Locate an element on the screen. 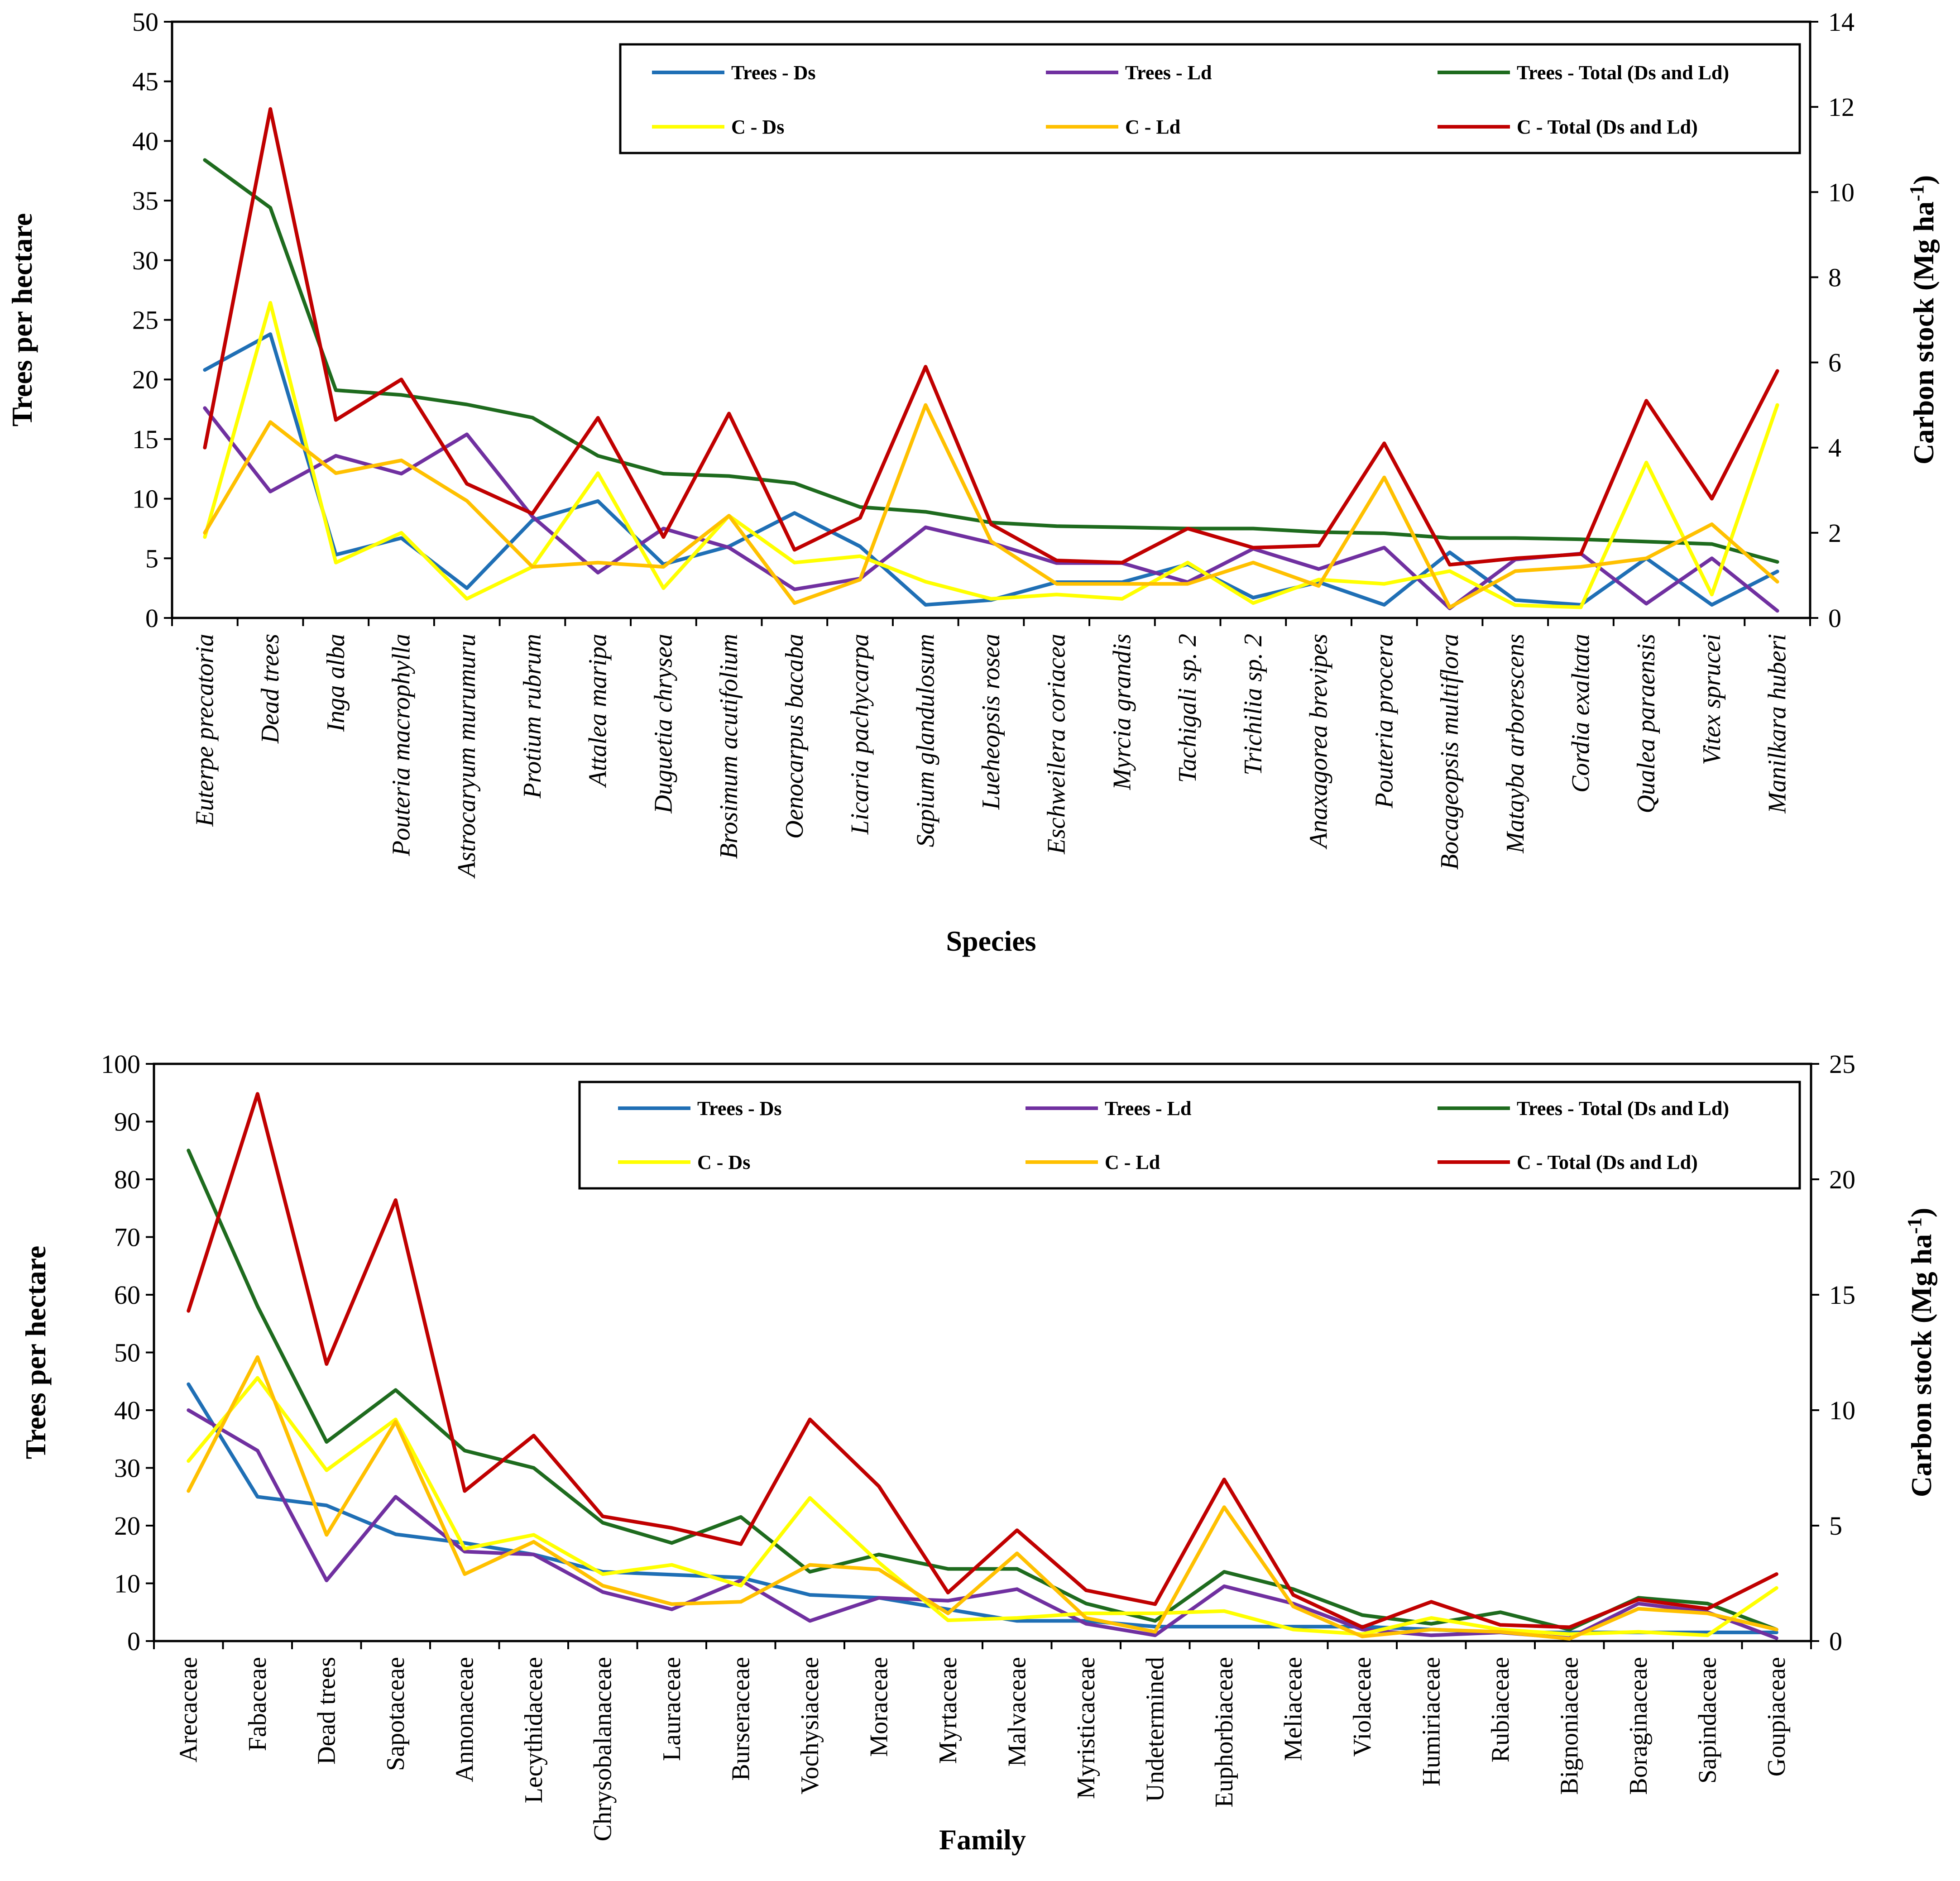 The height and width of the screenshot is (1881, 1960). y-tick-label: 90 is located at coordinates (127, 1122).